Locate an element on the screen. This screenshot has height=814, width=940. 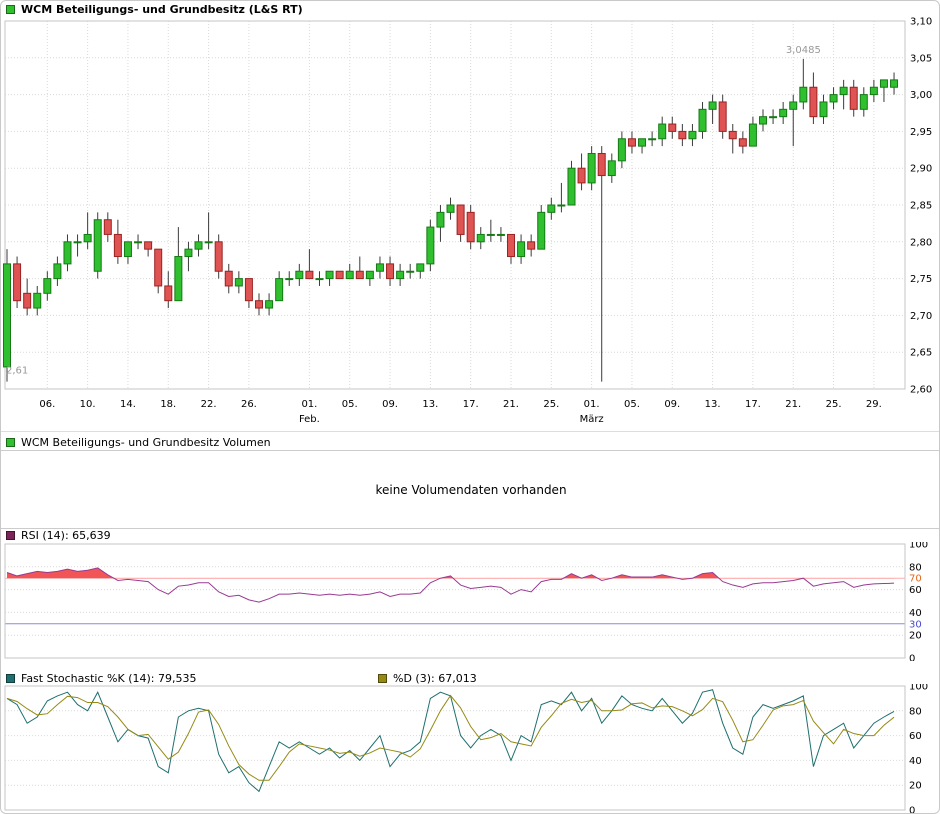
rsi-panel-title: RSI (14): 65,639 is located at coordinates (58, 535).